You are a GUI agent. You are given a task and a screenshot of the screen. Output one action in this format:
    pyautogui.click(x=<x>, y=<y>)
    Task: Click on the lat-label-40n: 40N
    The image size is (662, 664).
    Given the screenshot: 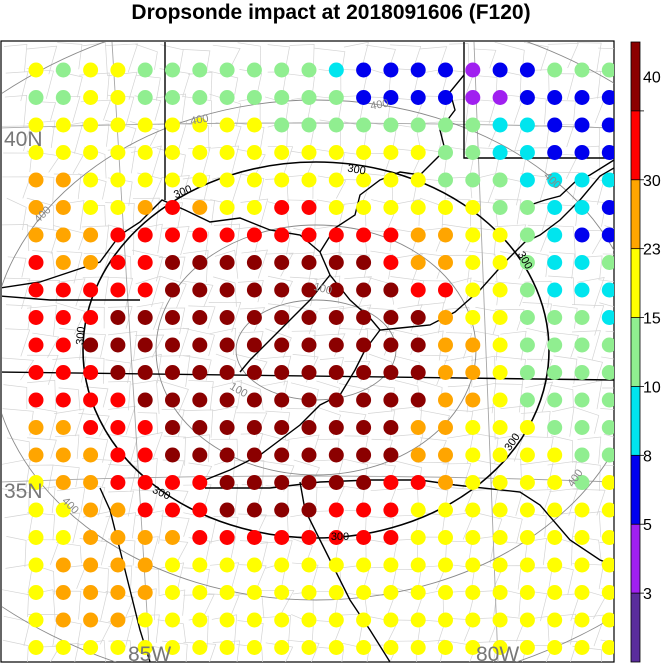 What is the action you would take?
    pyautogui.click(x=23, y=139)
    